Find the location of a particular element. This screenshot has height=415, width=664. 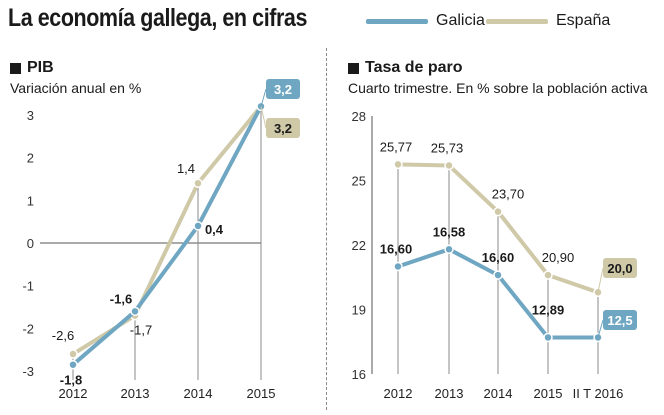

page-title: La economía gallega, en cifras is located at coordinates (157, 18).